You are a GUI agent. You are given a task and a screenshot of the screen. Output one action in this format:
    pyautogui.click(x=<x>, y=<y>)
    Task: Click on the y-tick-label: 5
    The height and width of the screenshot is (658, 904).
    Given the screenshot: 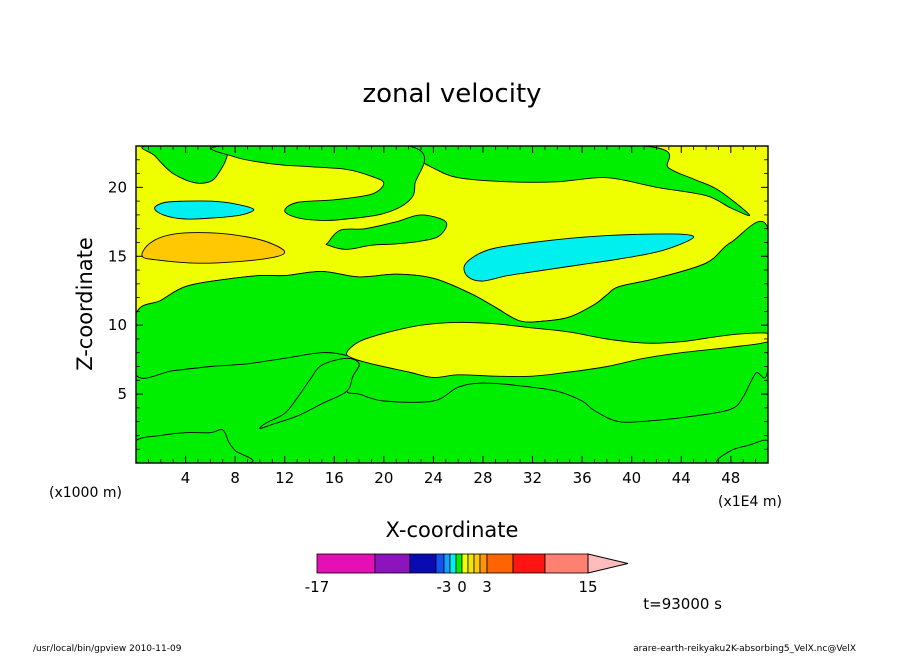 What is the action you would take?
    pyautogui.click(x=122, y=394)
    